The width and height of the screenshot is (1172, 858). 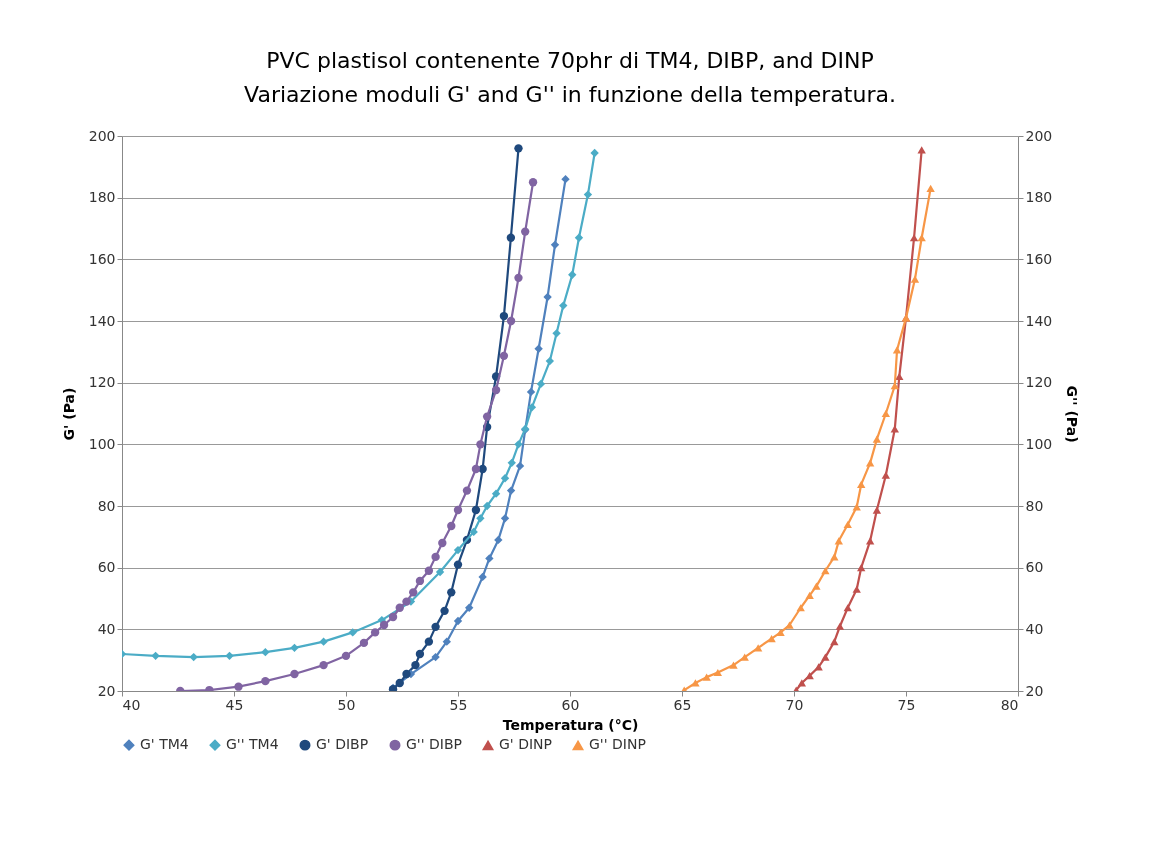 What do you see at coordinates (106, 567) in the screenshot?
I see `y-tick-label: 60` at bounding box center [106, 567].